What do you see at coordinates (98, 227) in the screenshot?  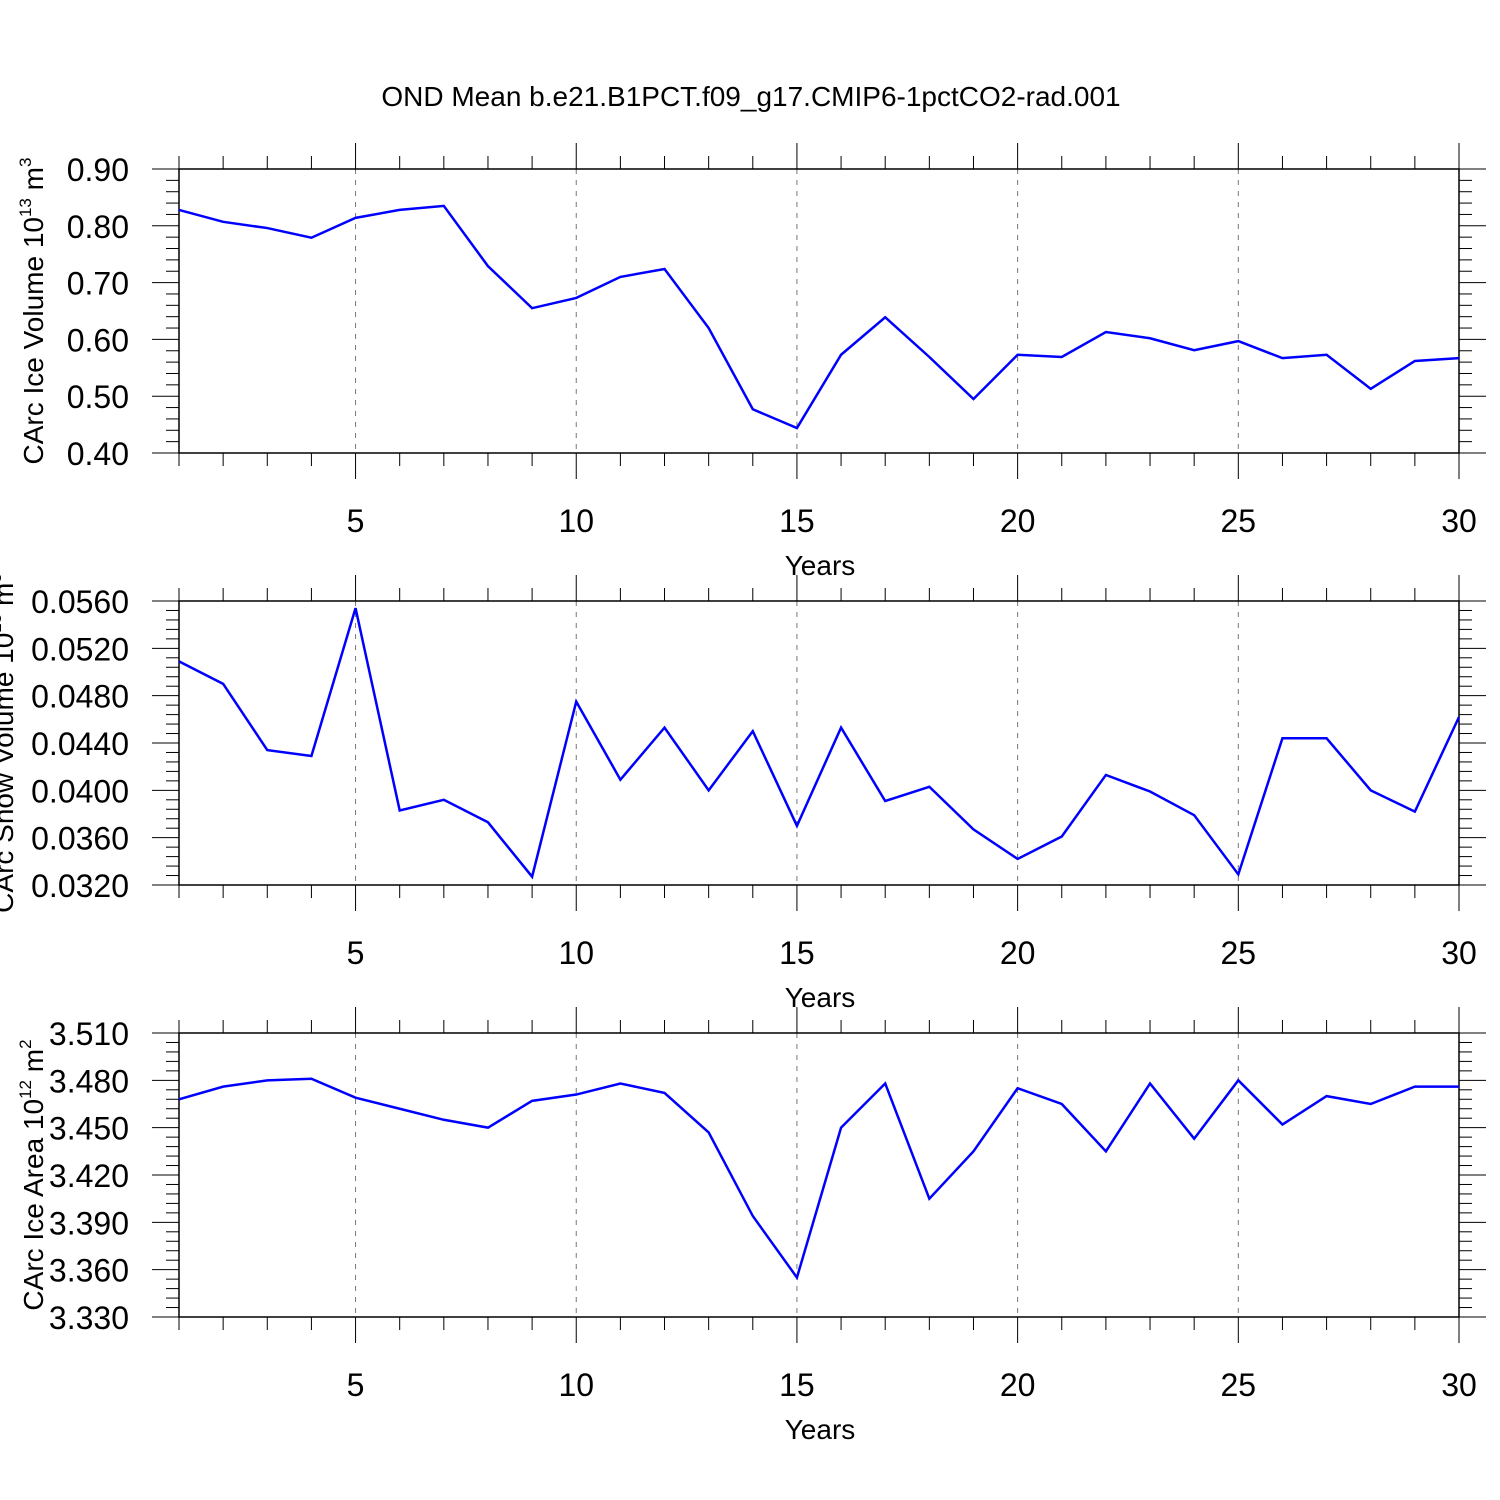 I see `y-tick-label: 0.80` at bounding box center [98, 227].